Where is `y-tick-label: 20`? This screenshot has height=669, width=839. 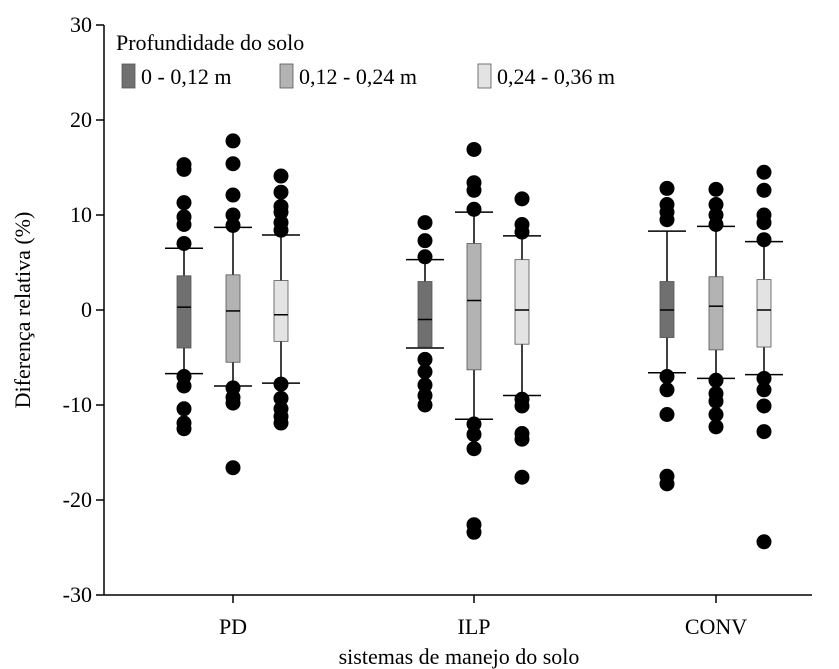 y-tick-label: 20 is located at coordinates (81, 119).